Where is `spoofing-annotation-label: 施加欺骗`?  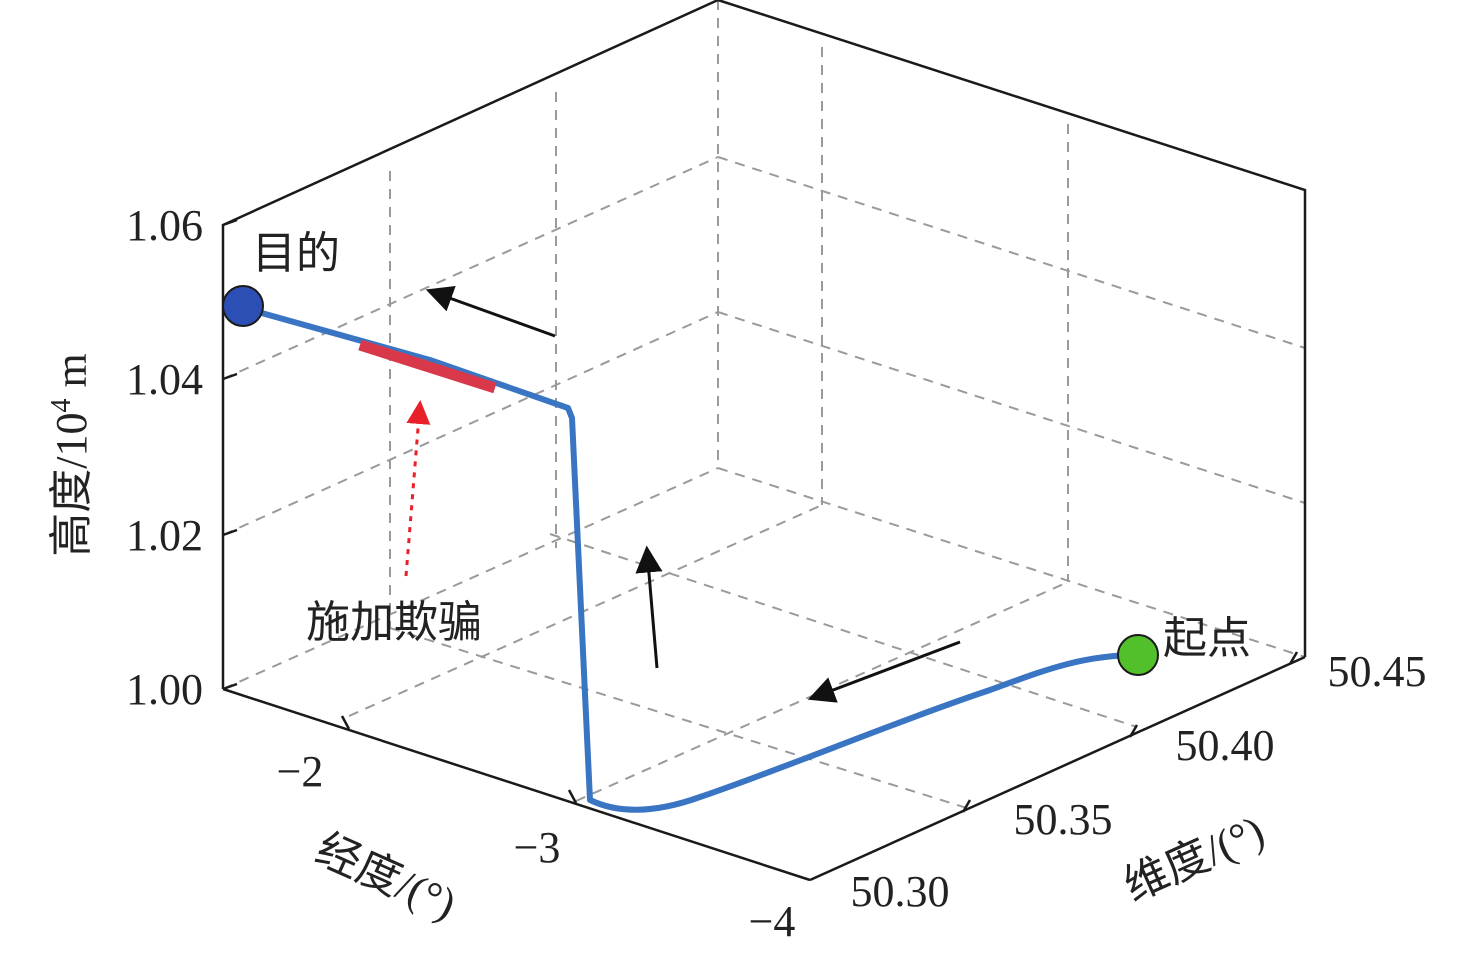
spoofing-annotation-label: 施加欺骗 is located at coordinates (394, 622).